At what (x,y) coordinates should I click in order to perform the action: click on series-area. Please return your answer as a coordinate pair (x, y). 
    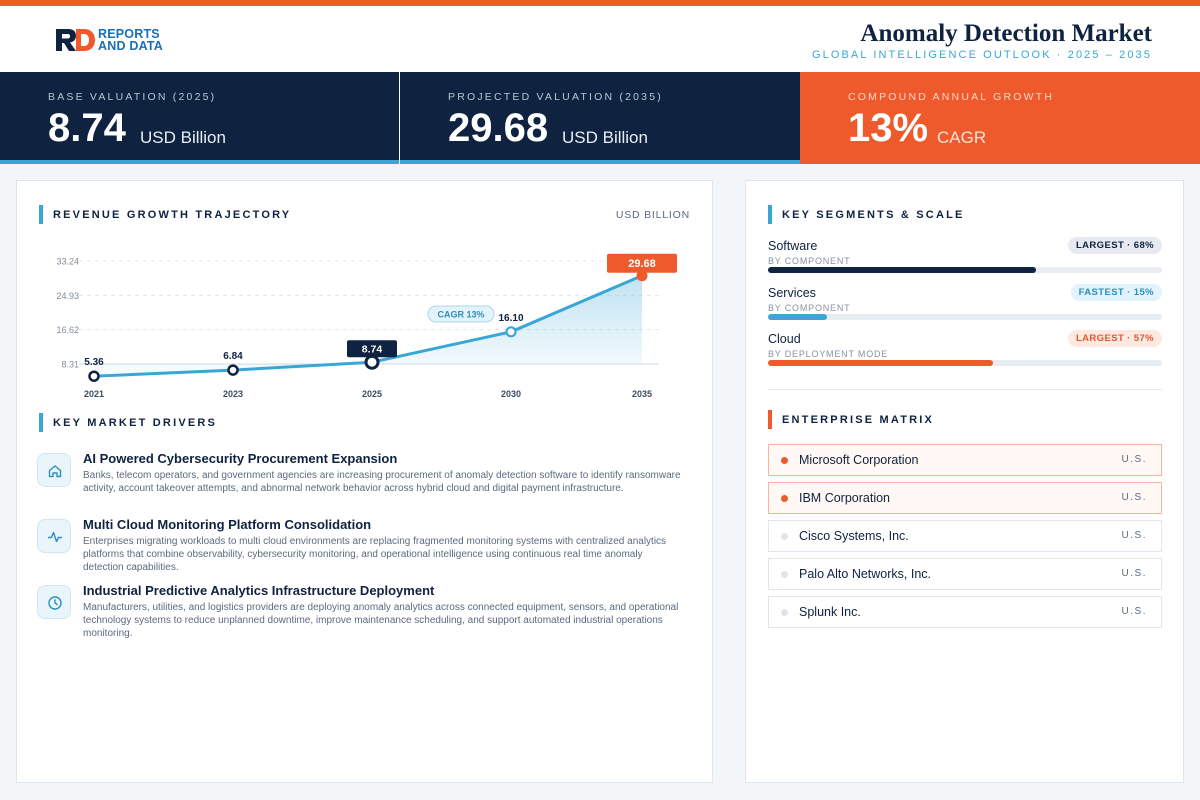
    Looking at the image, I should click on (368, 326).